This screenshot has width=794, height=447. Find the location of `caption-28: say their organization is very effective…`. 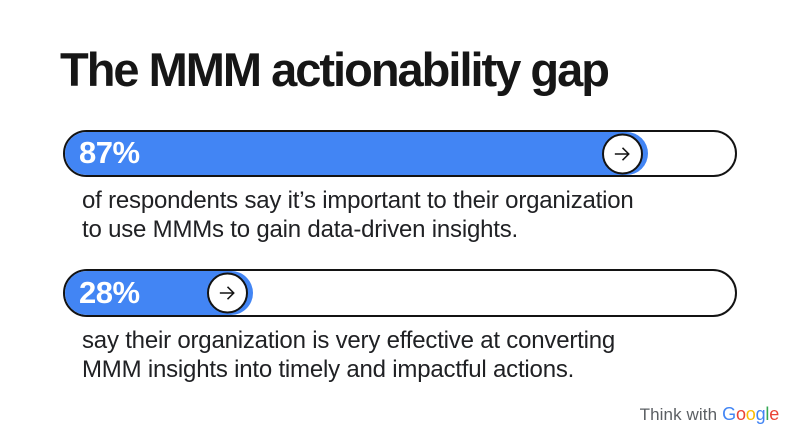

caption-28: say their organization is very effective… is located at coordinates (348, 355).